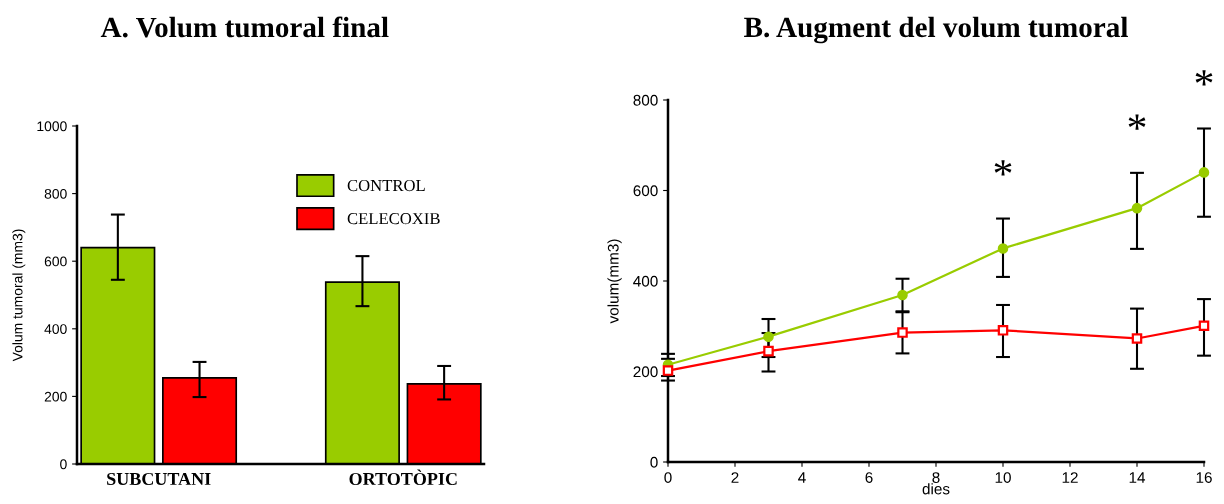 The width and height of the screenshot is (1224, 504). I want to click on x-tick-label: 16, so click(1204, 477).